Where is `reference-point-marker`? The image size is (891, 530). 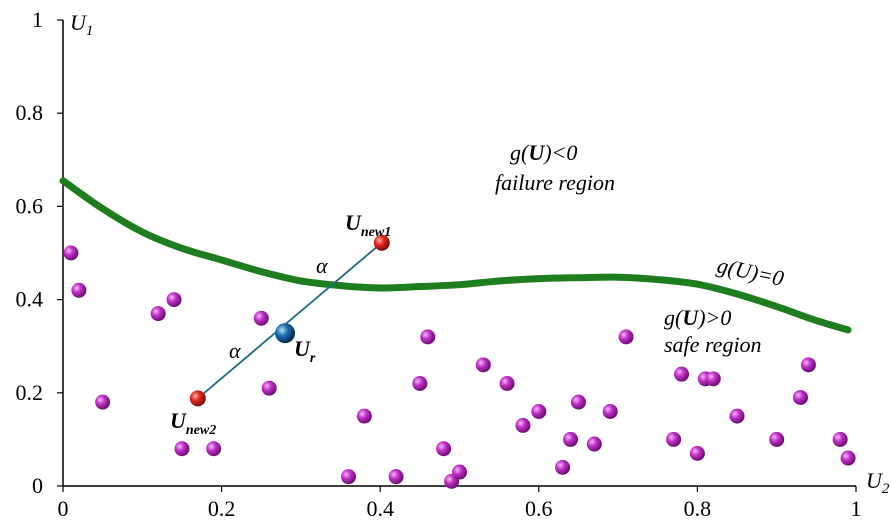
reference-point-marker is located at coordinates (285, 333).